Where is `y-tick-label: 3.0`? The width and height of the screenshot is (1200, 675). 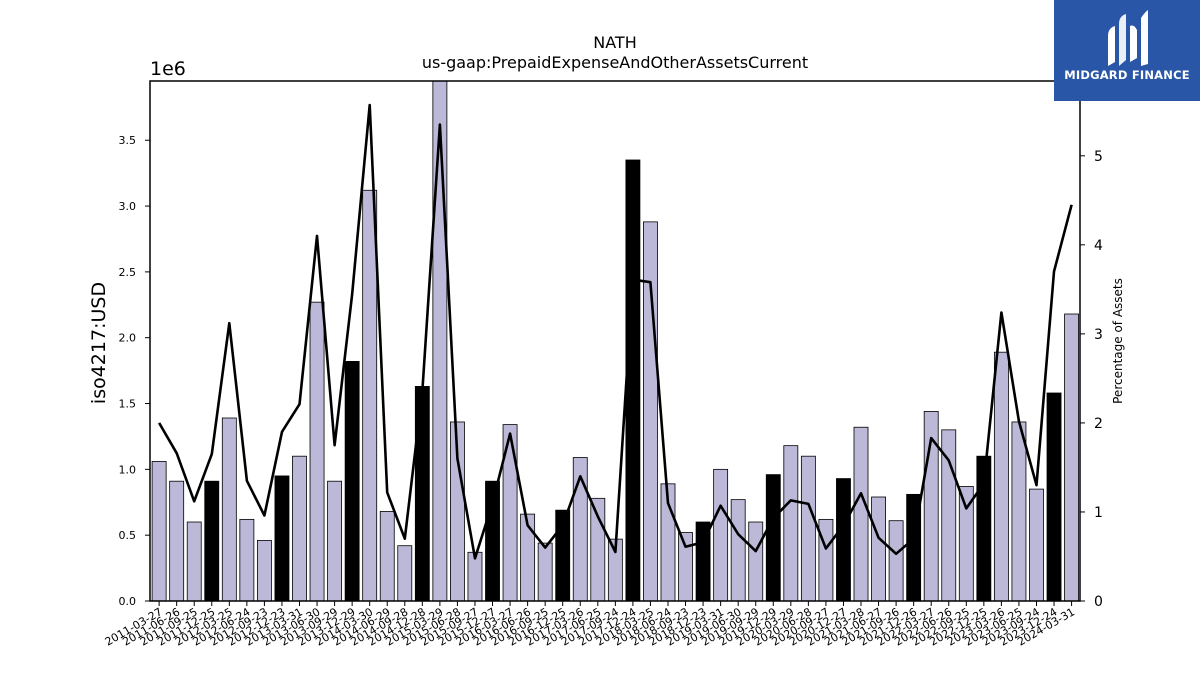
y-tick-label: 3.0 is located at coordinates (128, 206).